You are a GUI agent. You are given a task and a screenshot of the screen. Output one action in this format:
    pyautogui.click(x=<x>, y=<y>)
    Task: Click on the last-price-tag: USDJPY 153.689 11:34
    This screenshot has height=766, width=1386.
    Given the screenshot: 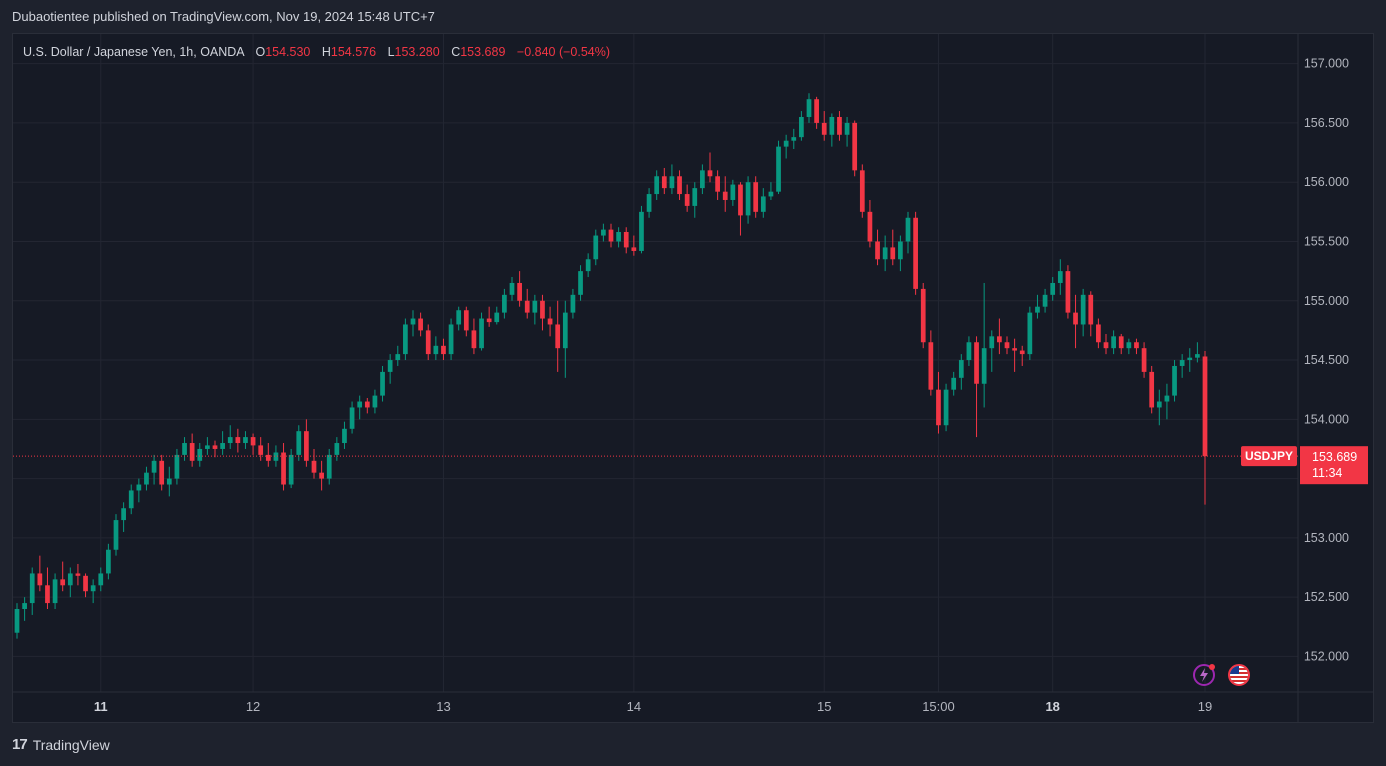 What is the action you would take?
    pyautogui.click(x=690, y=465)
    